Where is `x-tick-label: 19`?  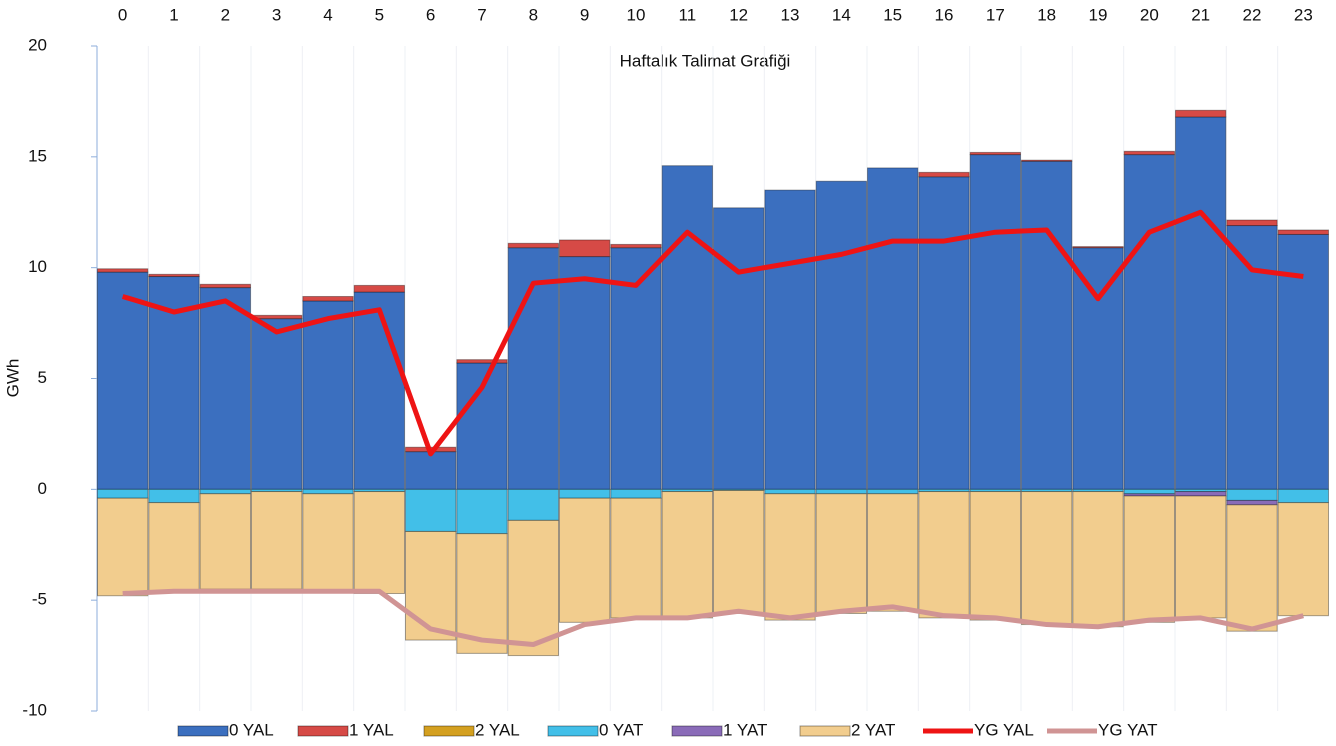 x-tick-label: 19 is located at coordinates (1098, 14).